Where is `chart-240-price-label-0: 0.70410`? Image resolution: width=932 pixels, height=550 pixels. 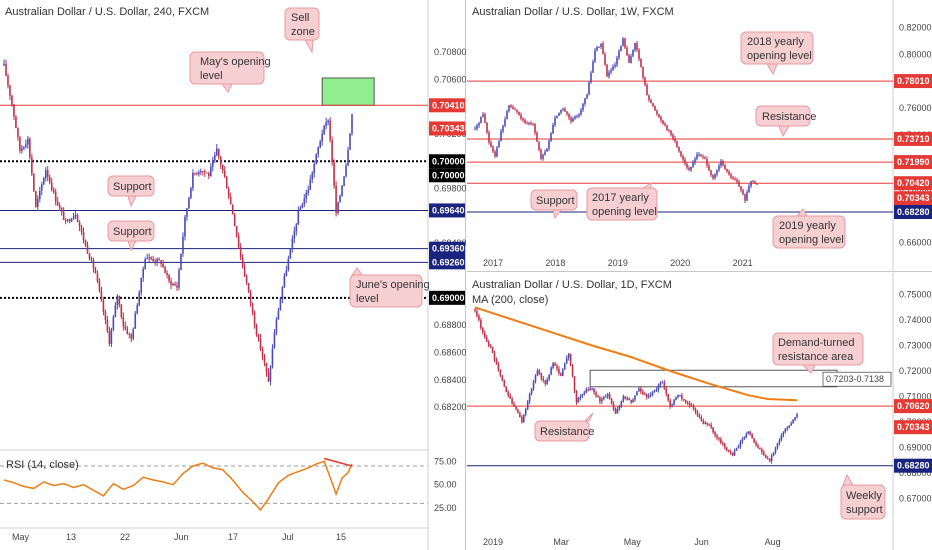 chart-240-price-label-0: 0.70410 is located at coordinates (448, 105).